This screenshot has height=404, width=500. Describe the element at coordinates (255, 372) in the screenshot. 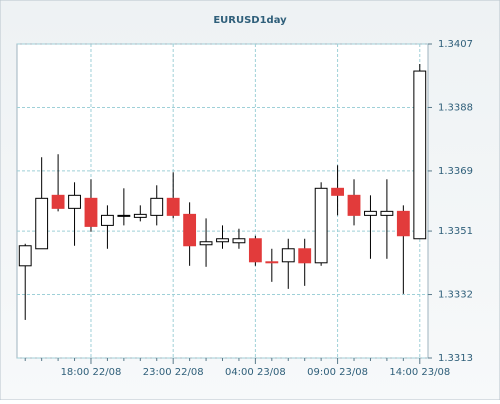

I see `x-tick-label: 04:00 23/08` at that location.